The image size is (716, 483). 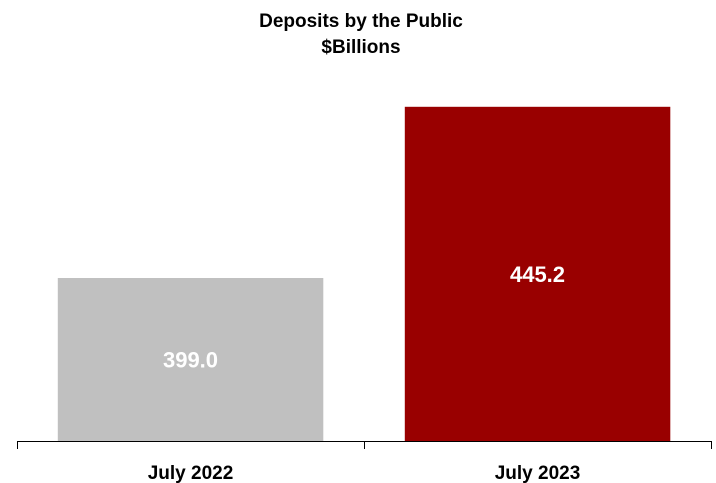 I want to click on data-label-1: 399.0, so click(x=190, y=360).